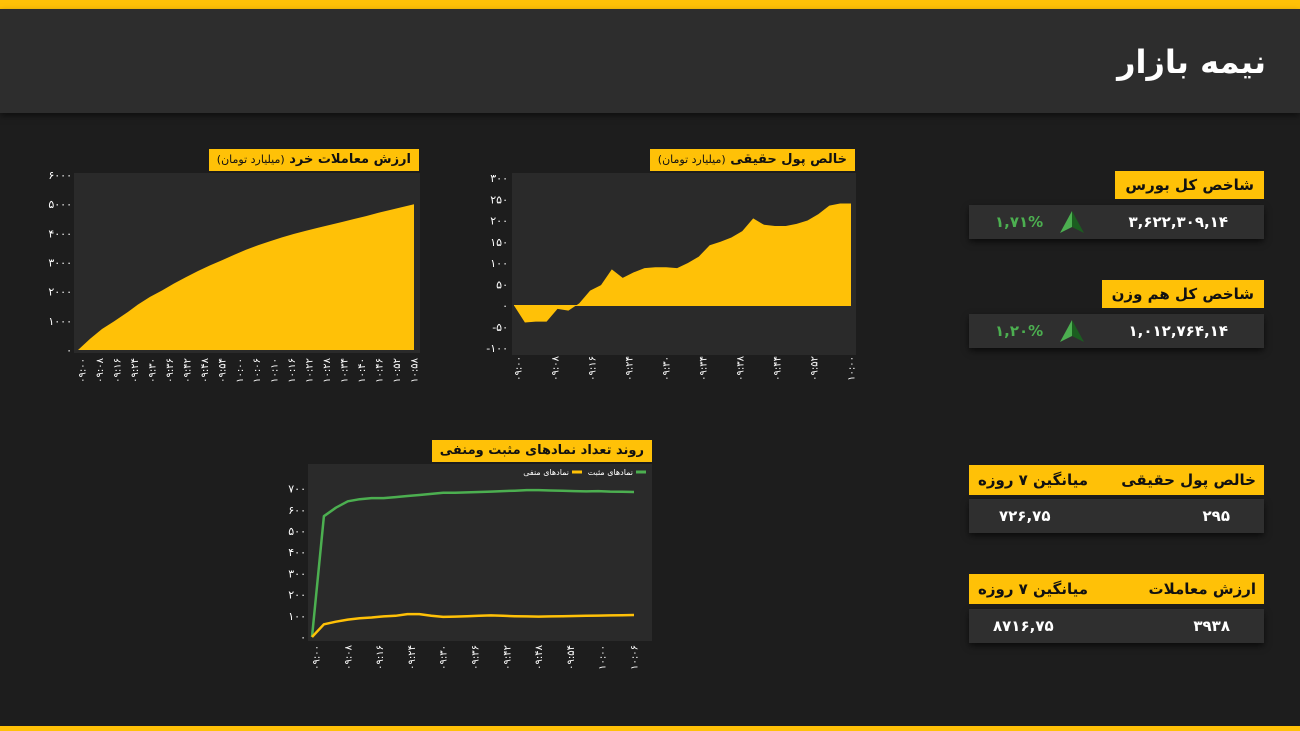 The image size is (1300, 731). Describe the element at coordinates (778, 368) in the screenshot. I see `x-tick-label: ۰۹:۴۴` at that location.